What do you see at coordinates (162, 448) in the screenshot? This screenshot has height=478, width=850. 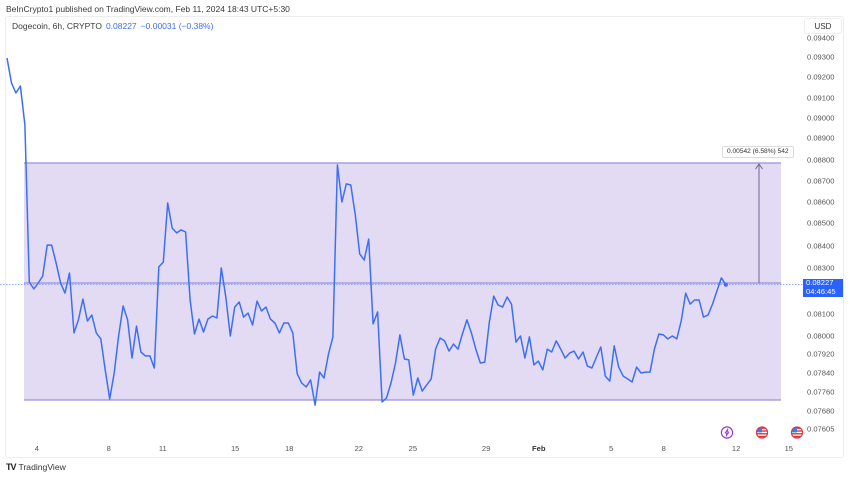 I see `time-tick-label: 11` at bounding box center [162, 448].